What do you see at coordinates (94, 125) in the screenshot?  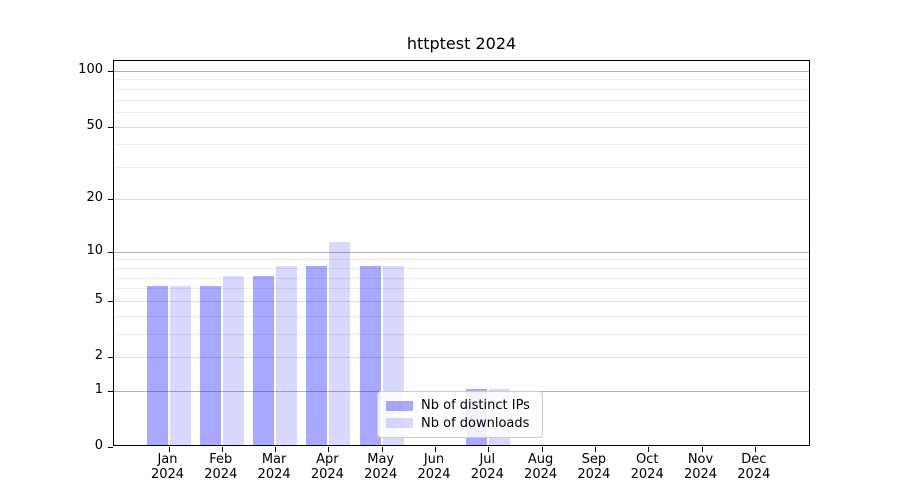 I see `y-tick-label: 50` at bounding box center [94, 125].